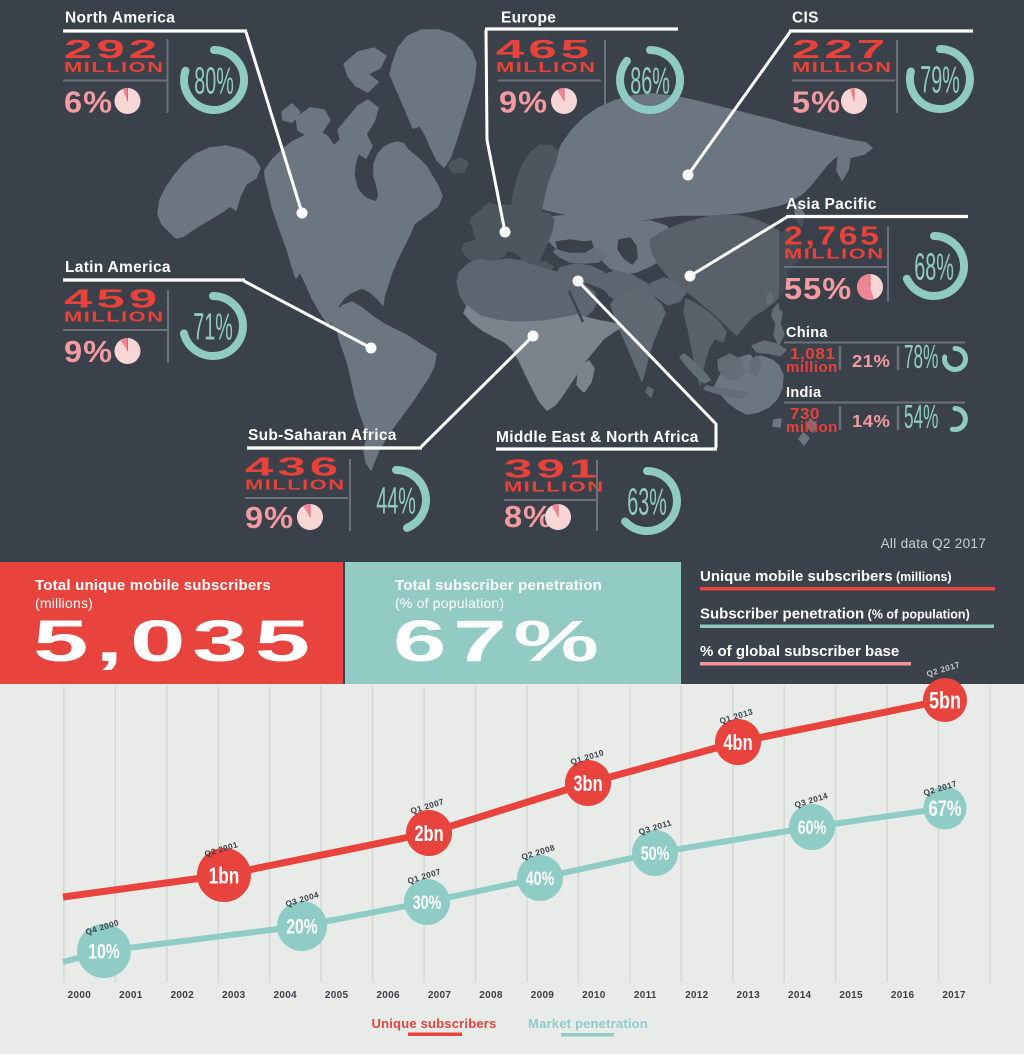 This screenshot has height=1059, width=1024. Describe the element at coordinates (812, 354) in the screenshot. I see `svg-text: 1,081` at that location.